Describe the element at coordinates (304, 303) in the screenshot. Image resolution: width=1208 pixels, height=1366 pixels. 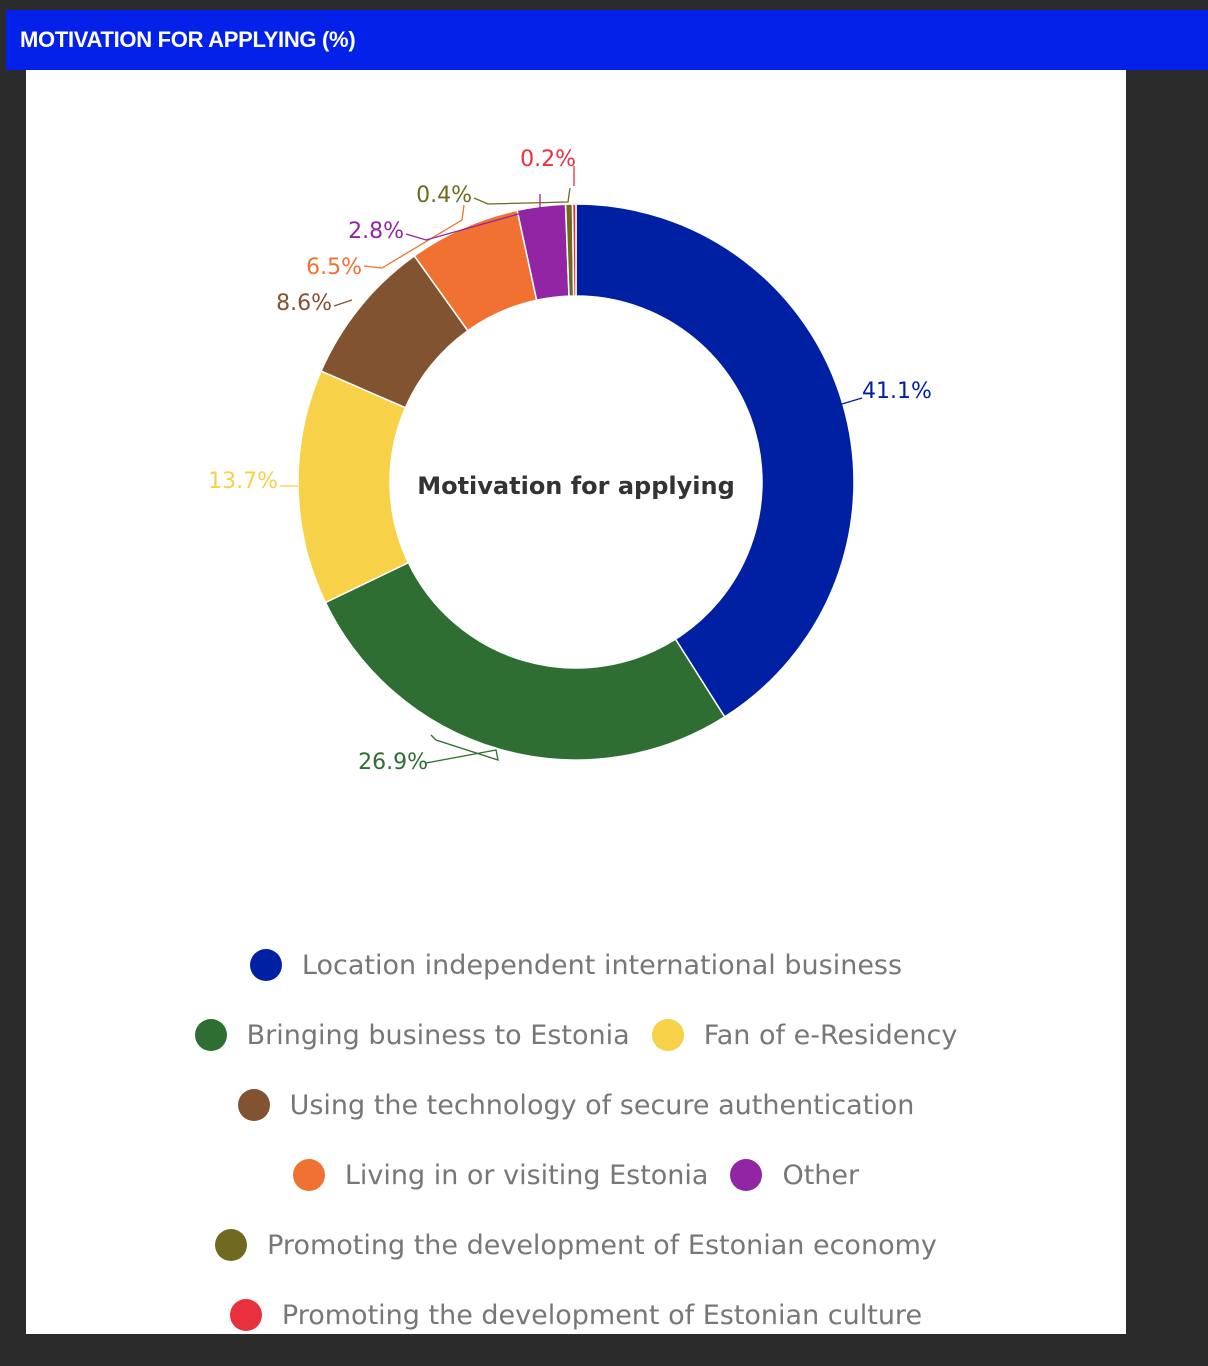
I see `data-label-4: 8.6%` at that location.